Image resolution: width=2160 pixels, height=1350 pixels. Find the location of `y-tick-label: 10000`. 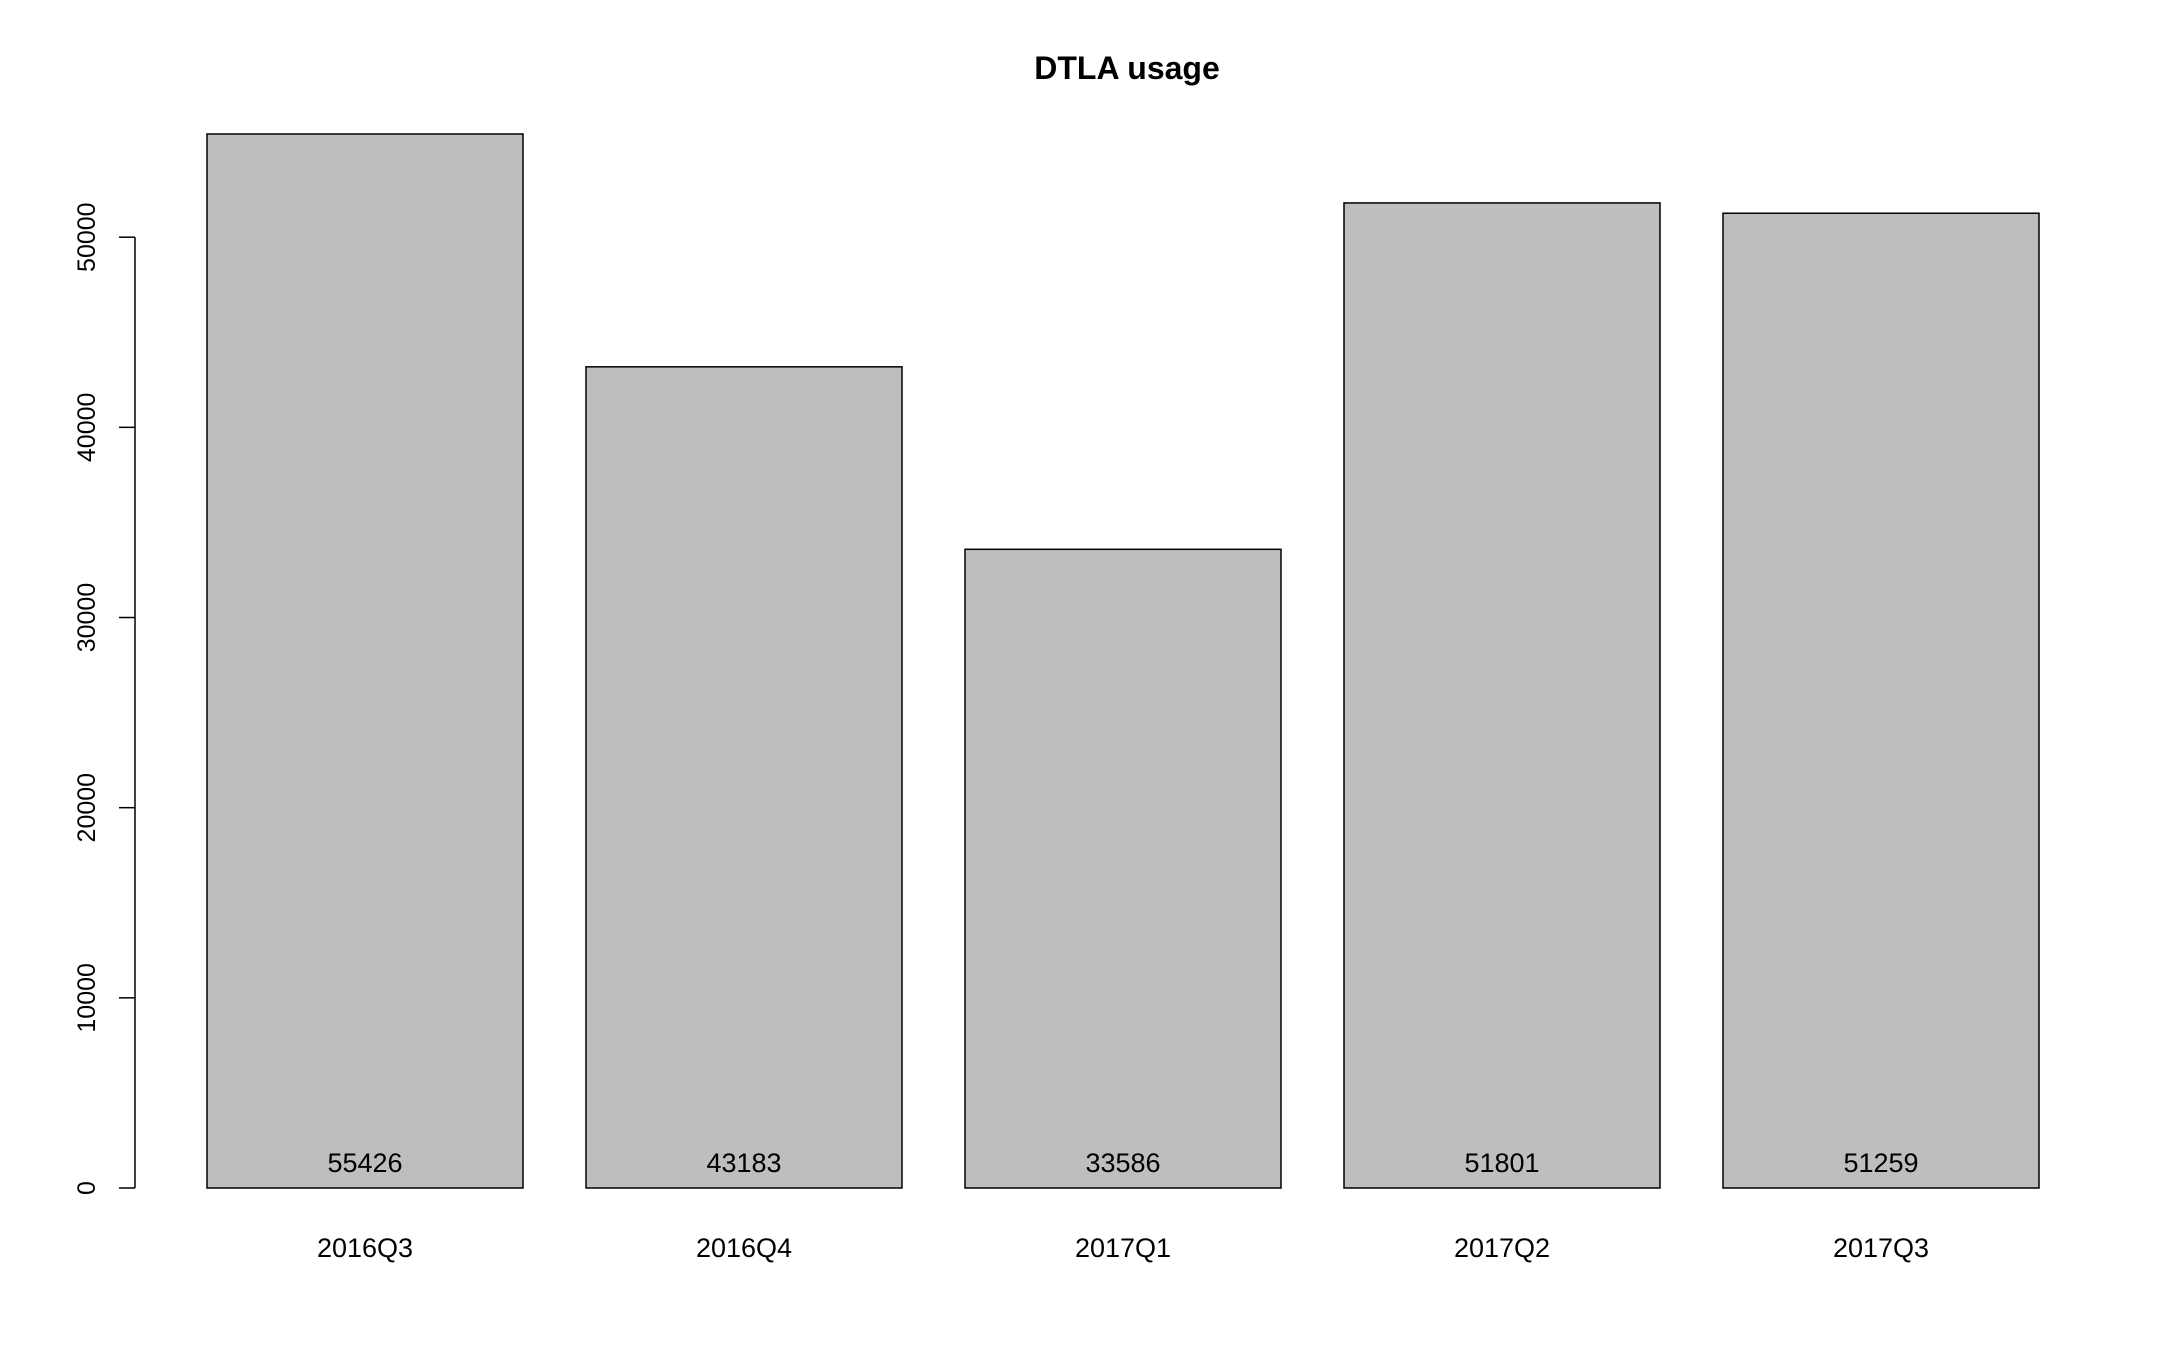

y-tick-label: 10000 is located at coordinates (87, 998).